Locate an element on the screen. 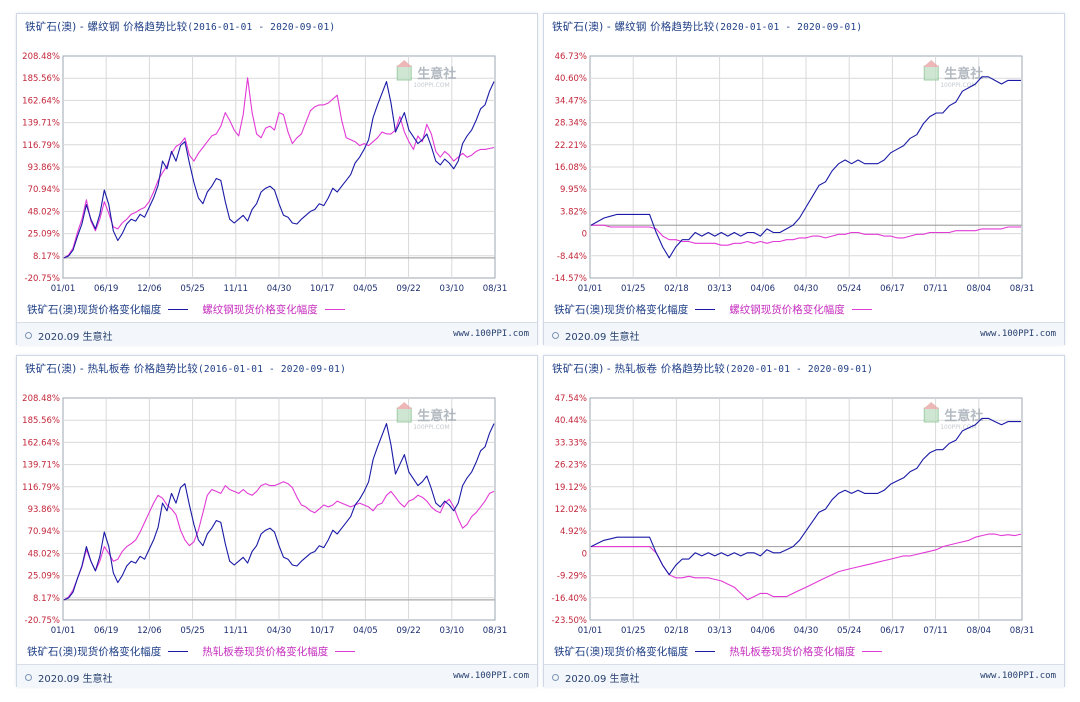 This screenshot has width=1080, height=702. y-tick-label: 48.02% is located at coordinates (44, 212).